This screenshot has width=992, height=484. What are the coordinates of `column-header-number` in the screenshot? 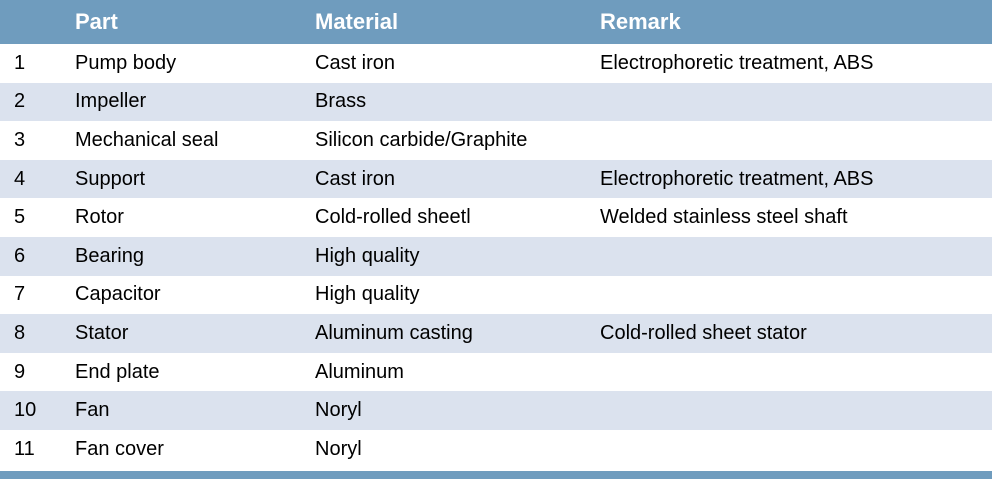 It's located at (37, 22).